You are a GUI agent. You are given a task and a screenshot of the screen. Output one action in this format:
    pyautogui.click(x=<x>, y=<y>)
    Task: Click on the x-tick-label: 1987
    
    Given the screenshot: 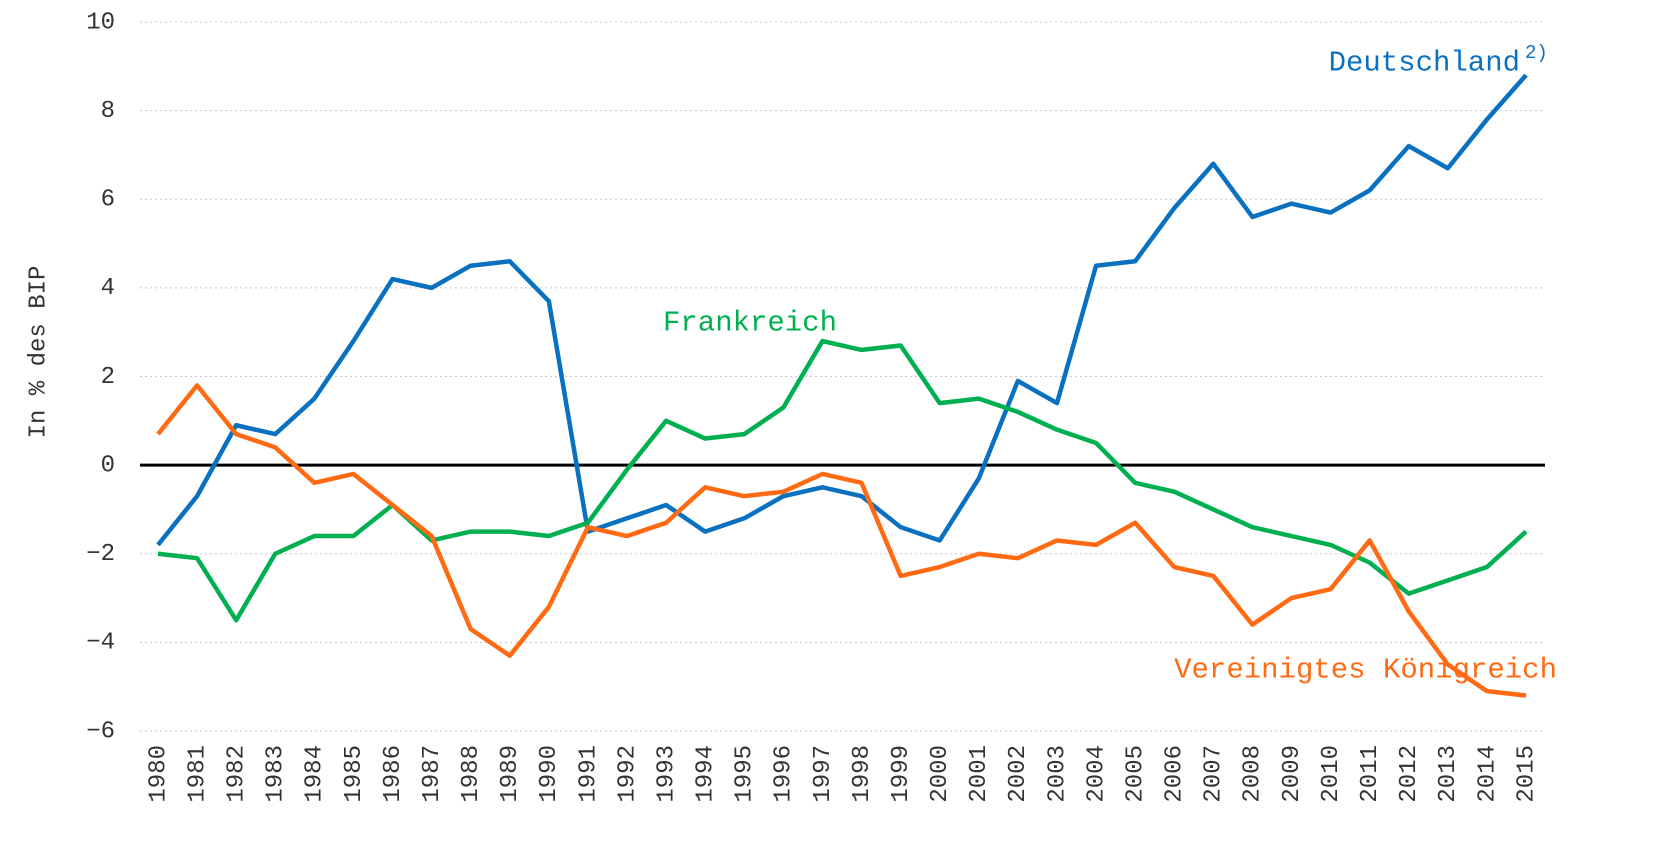 What is the action you would take?
    pyautogui.click(x=432, y=774)
    